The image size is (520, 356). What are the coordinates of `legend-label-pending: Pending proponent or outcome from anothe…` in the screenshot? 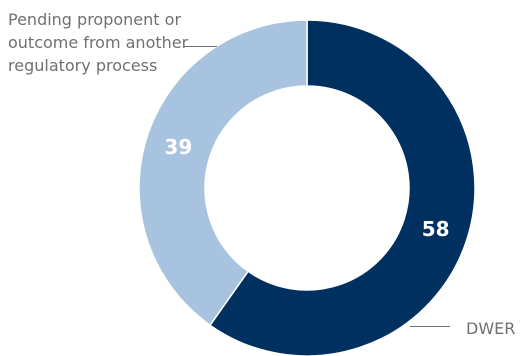 It's located at (98, 42).